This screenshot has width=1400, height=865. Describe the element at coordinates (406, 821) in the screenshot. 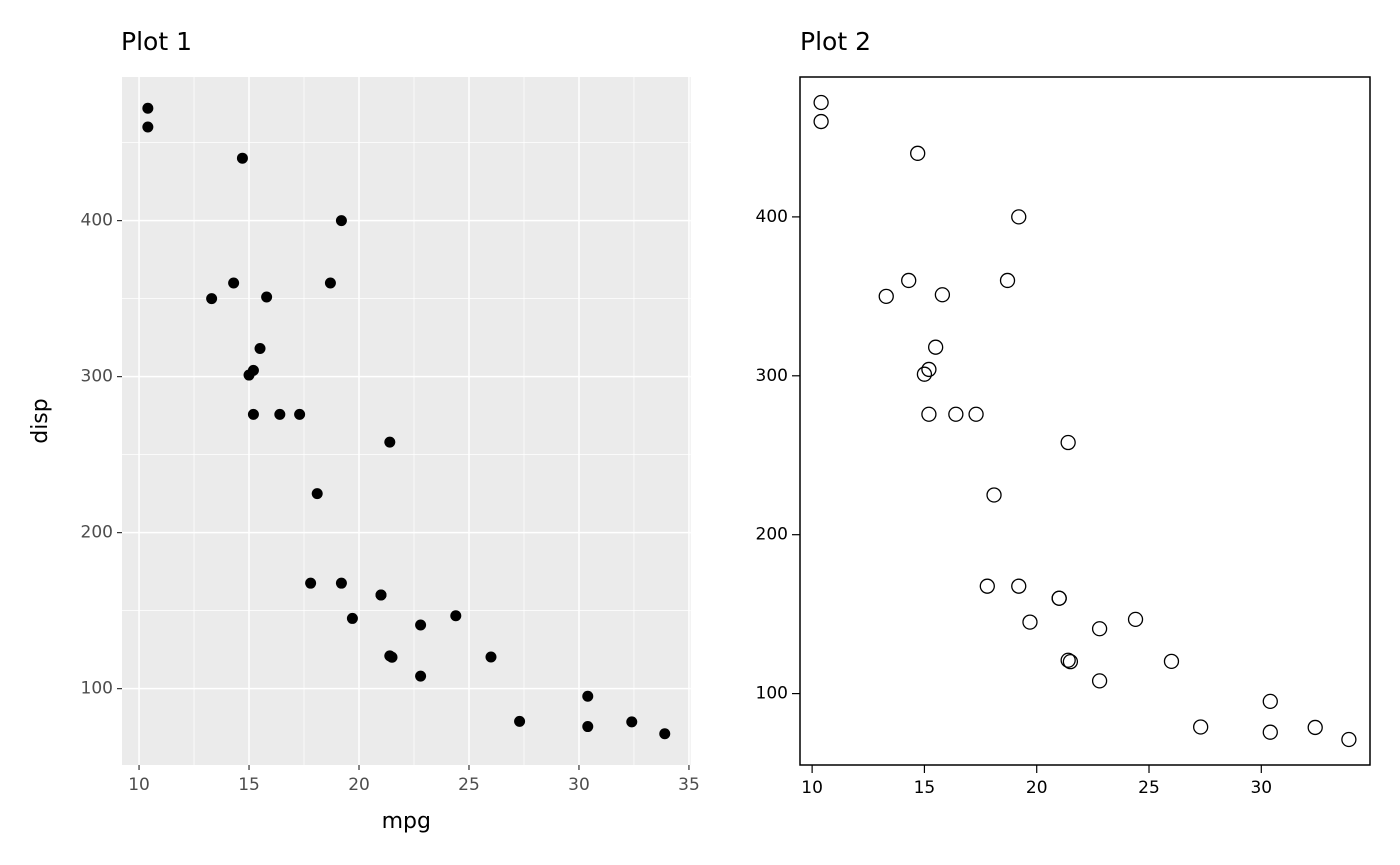

I see `x-axis-label: mpg` at that location.